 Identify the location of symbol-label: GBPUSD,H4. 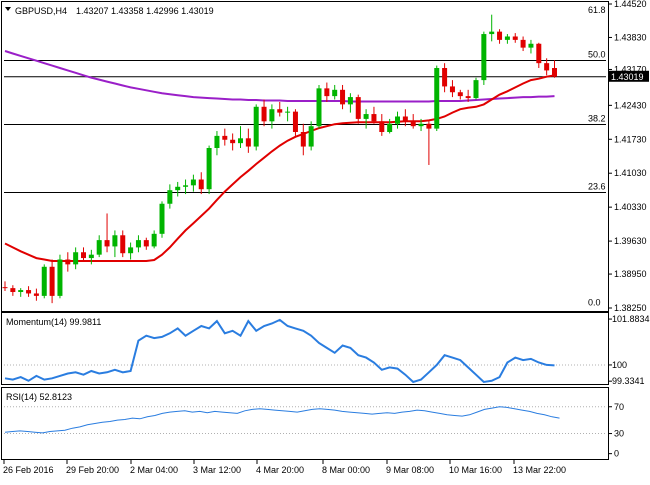
(41, 11).